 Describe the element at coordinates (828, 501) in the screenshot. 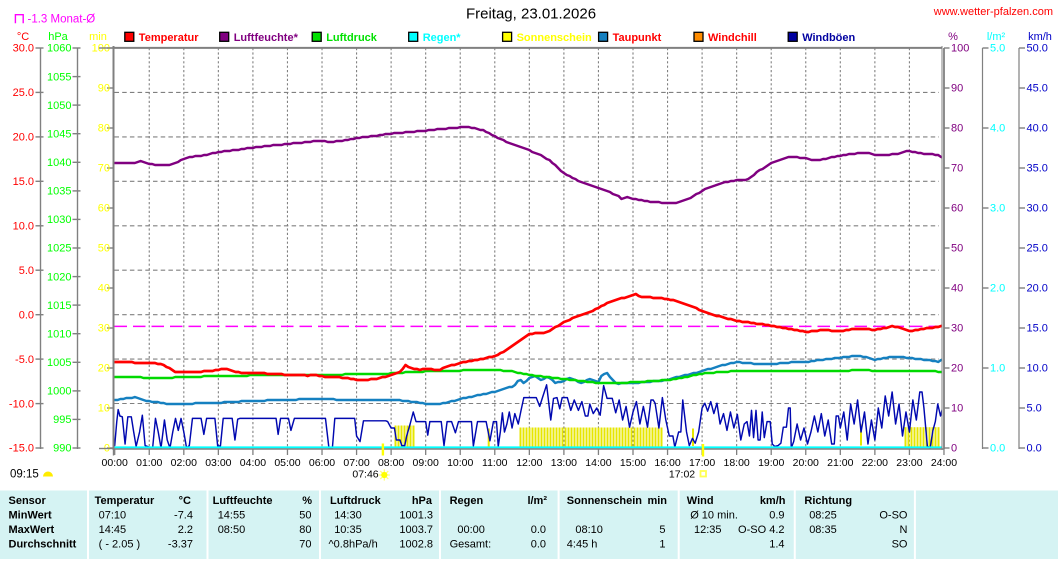

I see `svg-text: Richtung` at that location.